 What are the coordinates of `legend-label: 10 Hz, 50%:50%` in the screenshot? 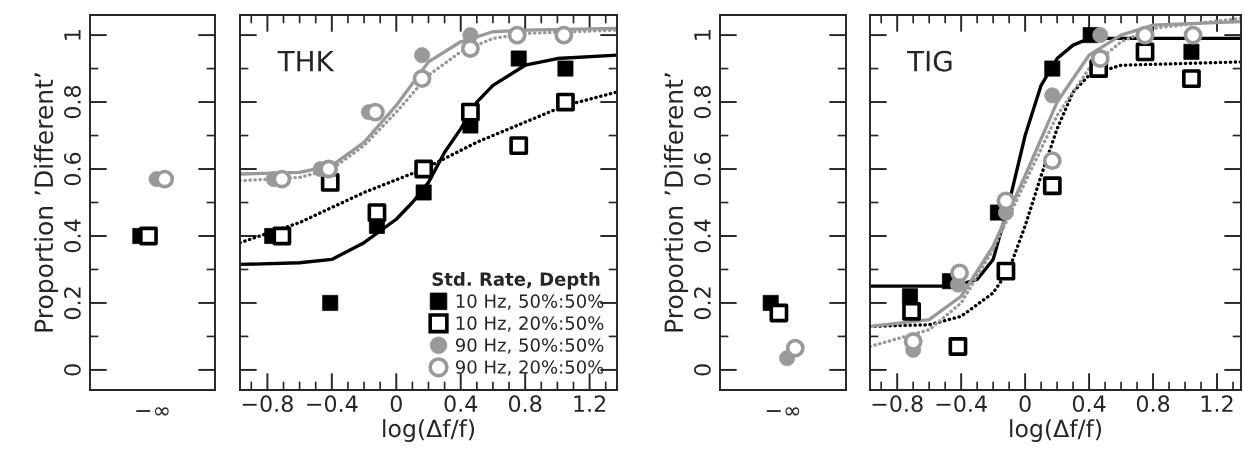 It's located at (530, 302).